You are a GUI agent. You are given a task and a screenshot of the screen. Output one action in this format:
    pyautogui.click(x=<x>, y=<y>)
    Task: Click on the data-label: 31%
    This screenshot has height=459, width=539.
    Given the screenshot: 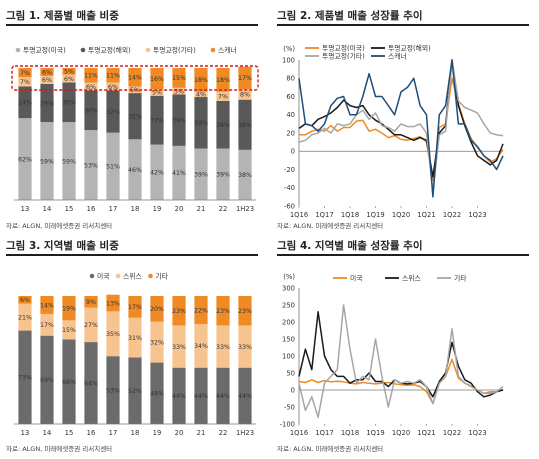 What is the action you would take?
    pyautogui.click(x=135, y=338)
    